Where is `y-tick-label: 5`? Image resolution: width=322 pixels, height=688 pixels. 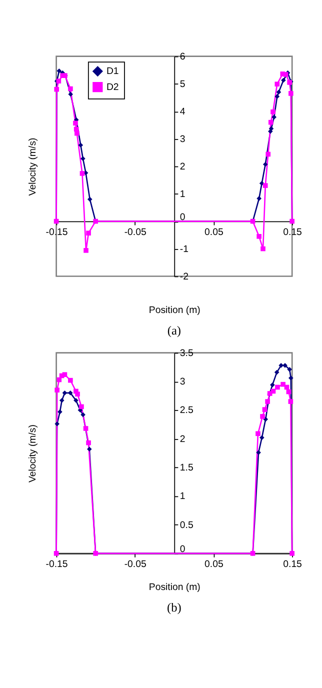
y-tick-label: 5 is located at coordinates (183, 84).